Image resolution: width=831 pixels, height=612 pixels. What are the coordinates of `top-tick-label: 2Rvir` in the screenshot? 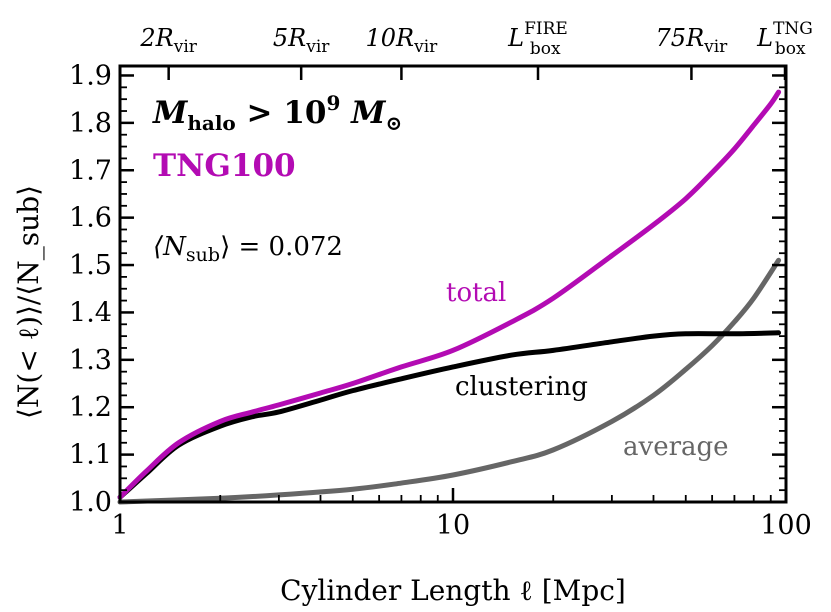 It's located at (168, 40).